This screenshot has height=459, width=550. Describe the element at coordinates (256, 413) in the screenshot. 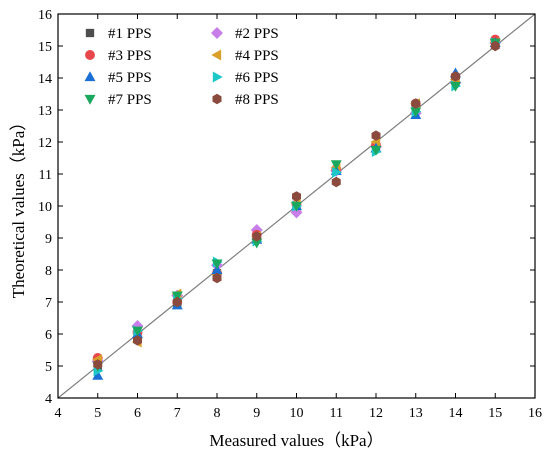

I see `x-tick-label: 9` at that location.